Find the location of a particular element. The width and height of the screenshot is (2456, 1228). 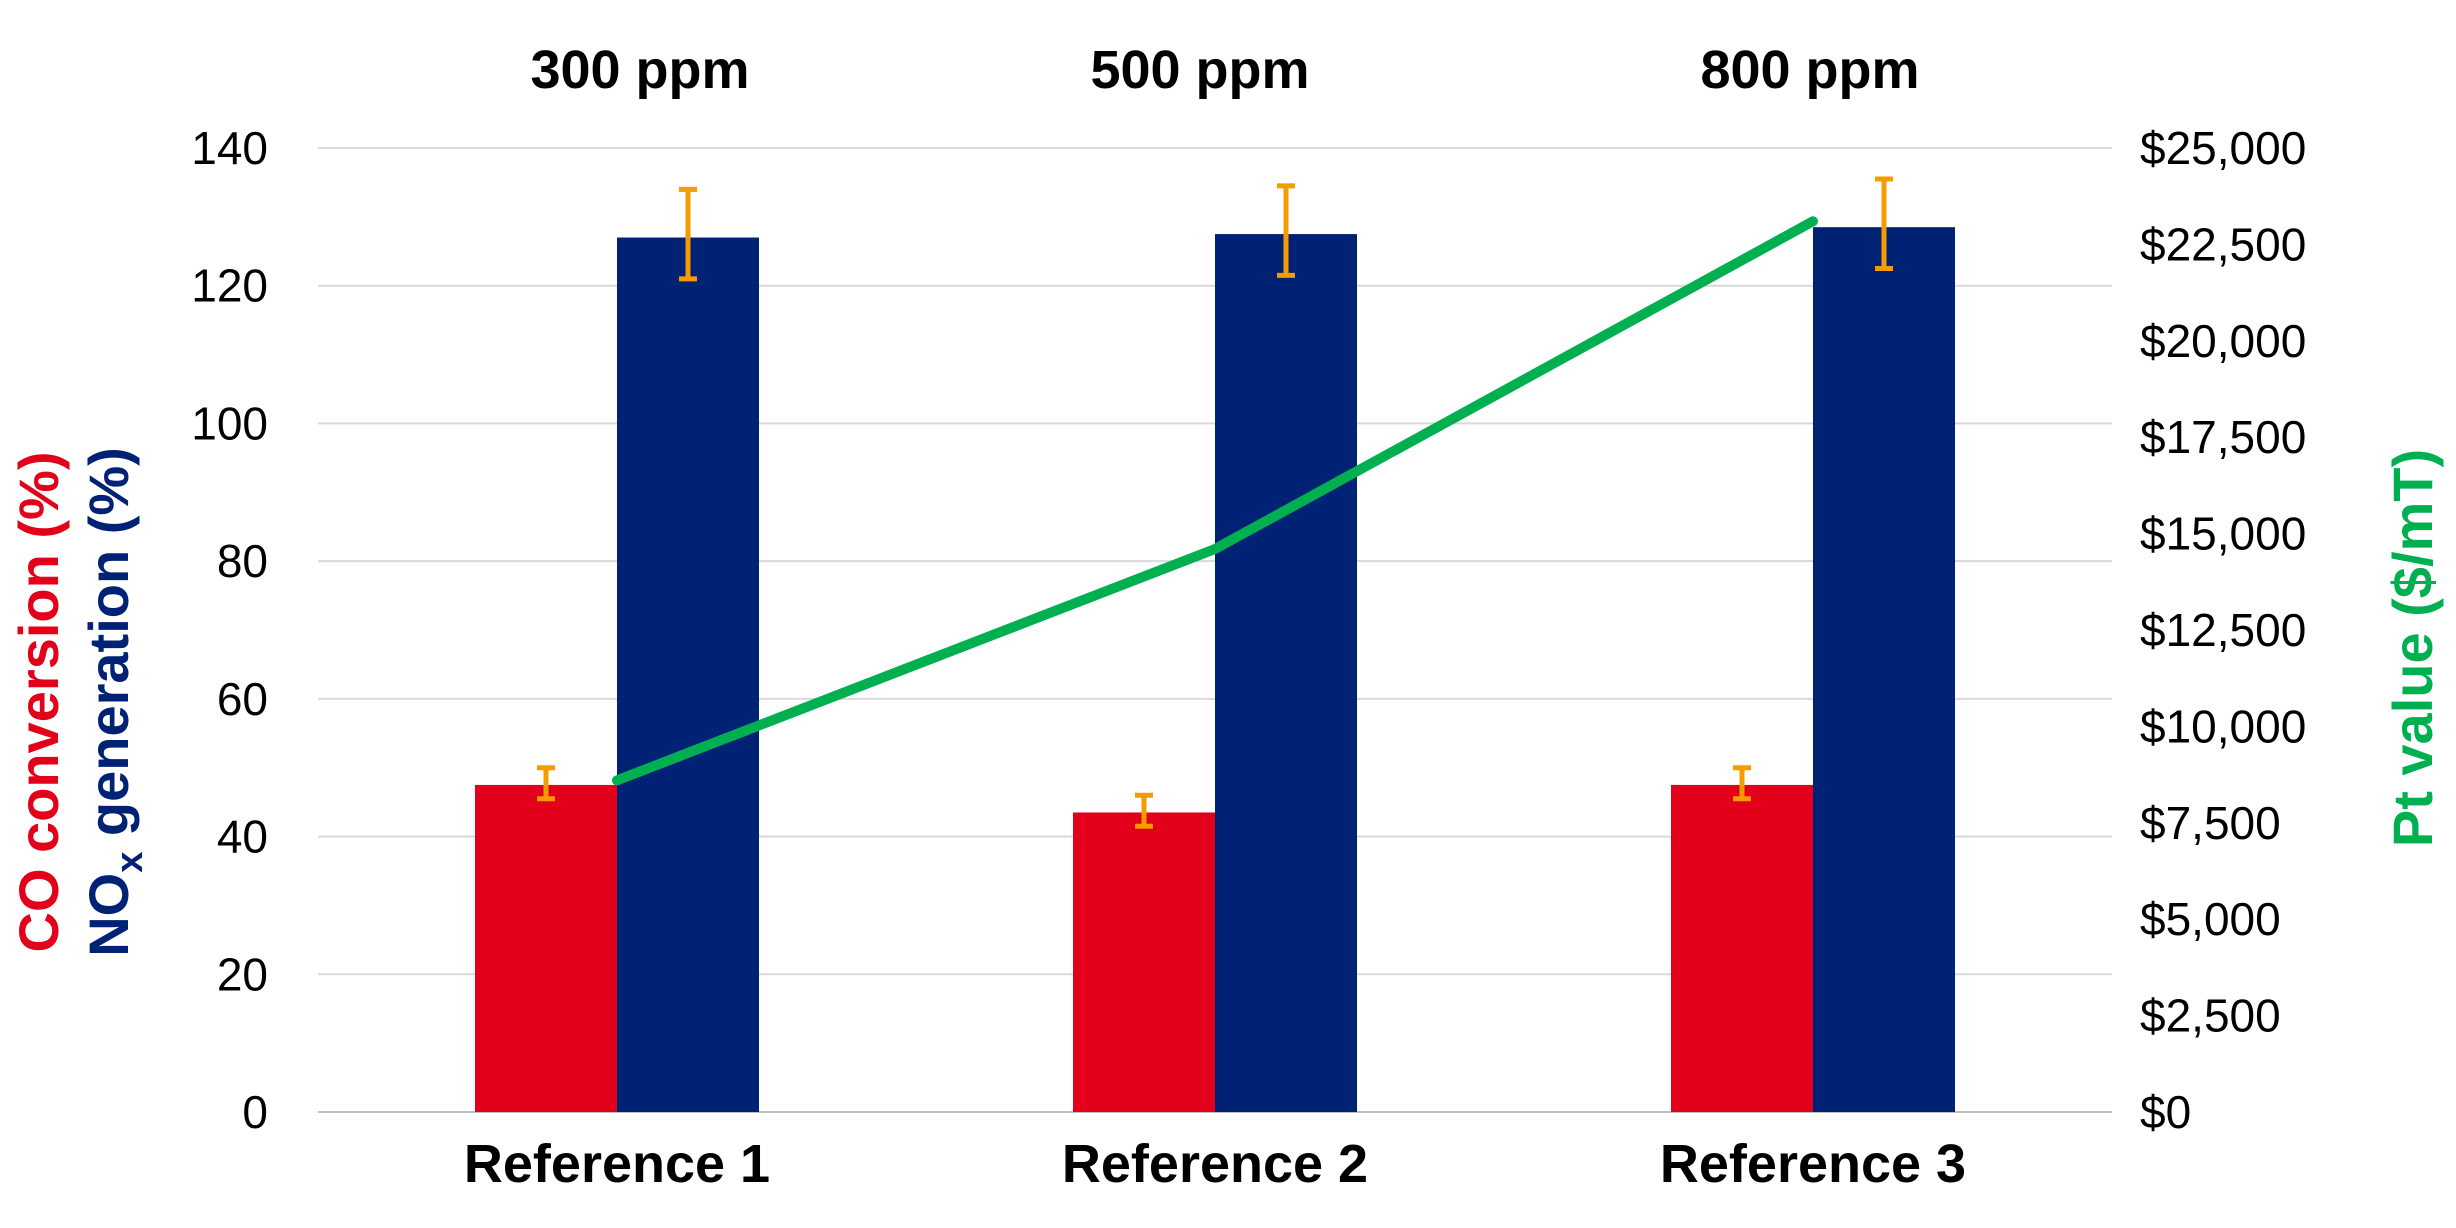

left-tick-label: 120 is located at coordinates (229, 286).